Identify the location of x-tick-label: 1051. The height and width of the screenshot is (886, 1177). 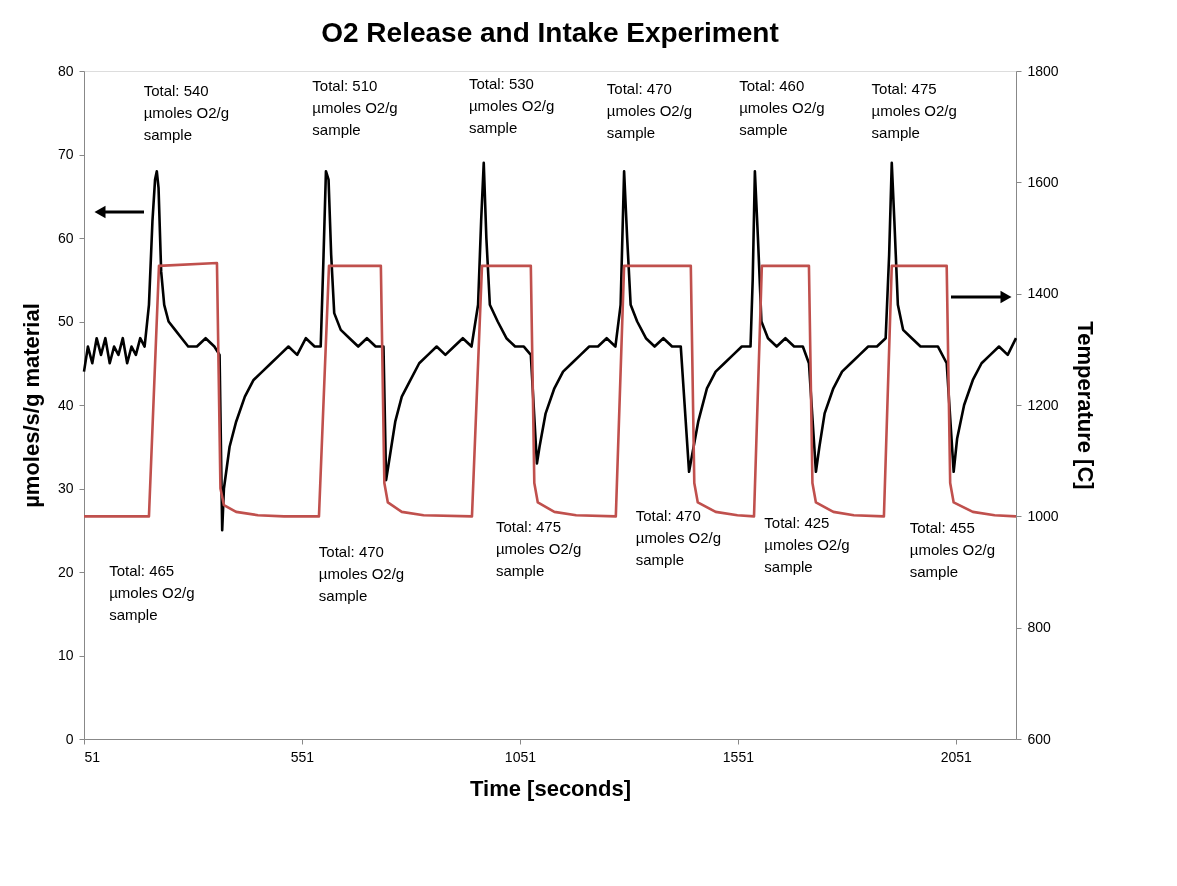
(520, 756).